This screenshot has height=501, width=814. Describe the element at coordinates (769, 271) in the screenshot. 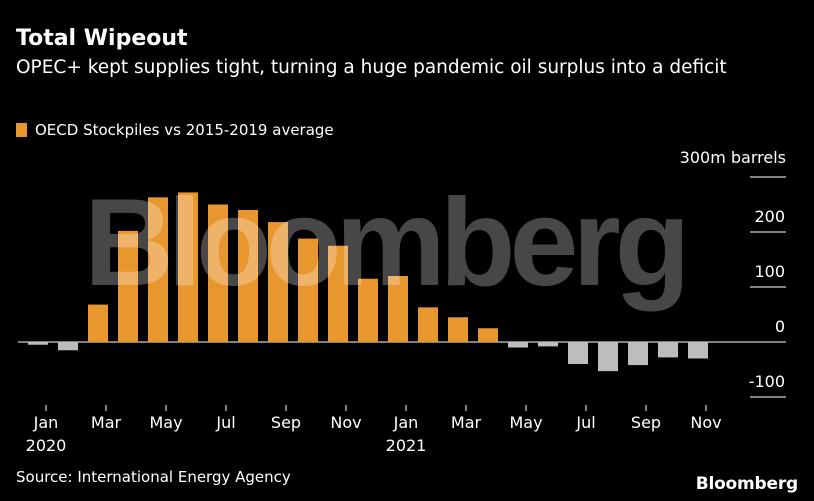

I see `y-tick-label: 100` at that location.